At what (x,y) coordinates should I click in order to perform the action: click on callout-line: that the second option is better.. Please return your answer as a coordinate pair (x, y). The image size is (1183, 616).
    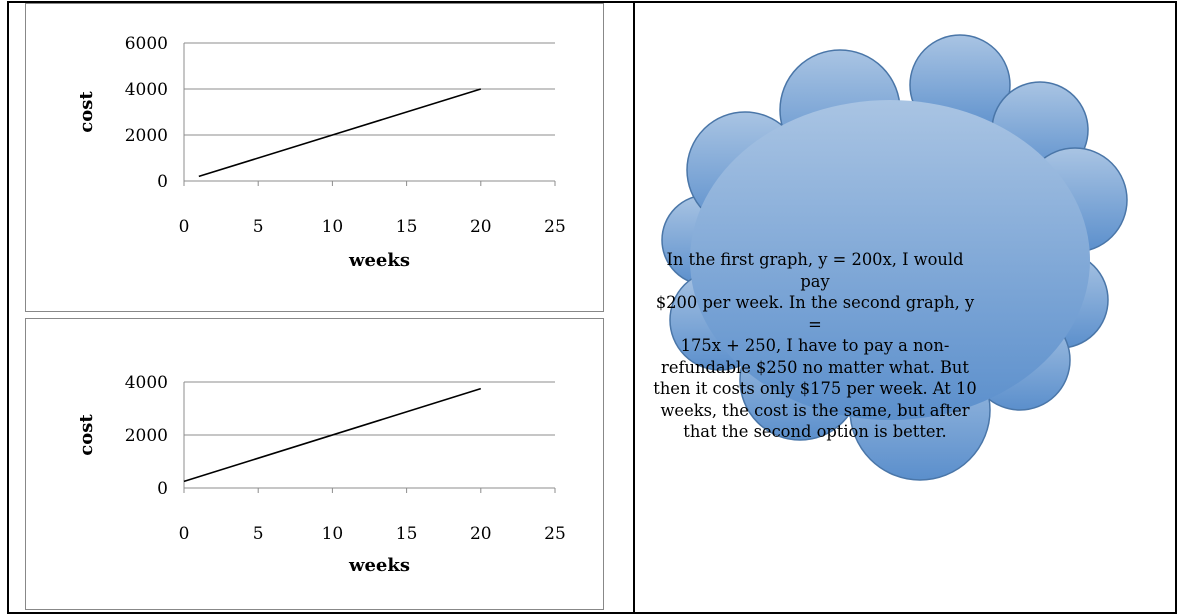
    Looking at the image, I should click on (815, 431).